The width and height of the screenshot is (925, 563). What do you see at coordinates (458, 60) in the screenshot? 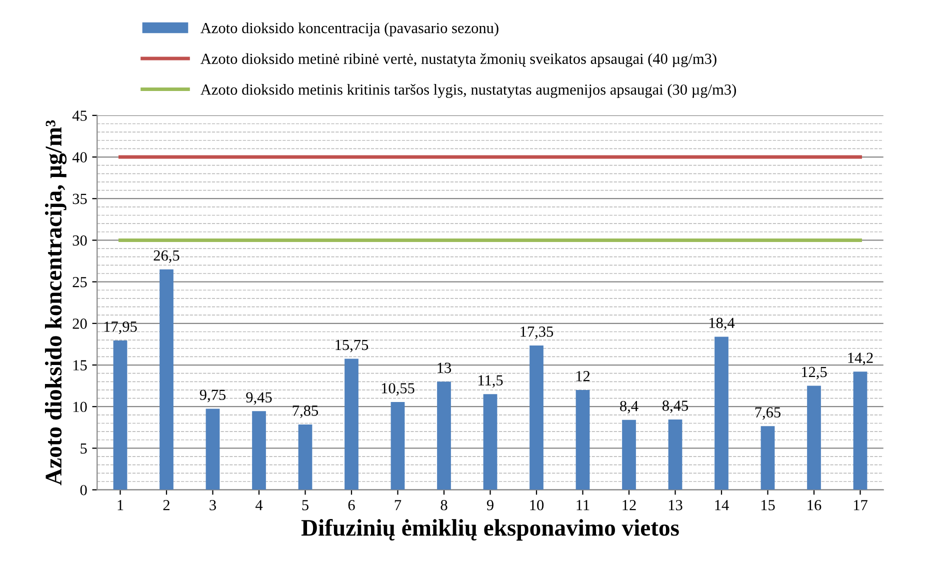
I see `legend-label: Azoto dioksido metinė ribinė vertė, nustatyta žmonių sveikatos apsaugai (40 µg/m3)` at bounding box center [458, 60].